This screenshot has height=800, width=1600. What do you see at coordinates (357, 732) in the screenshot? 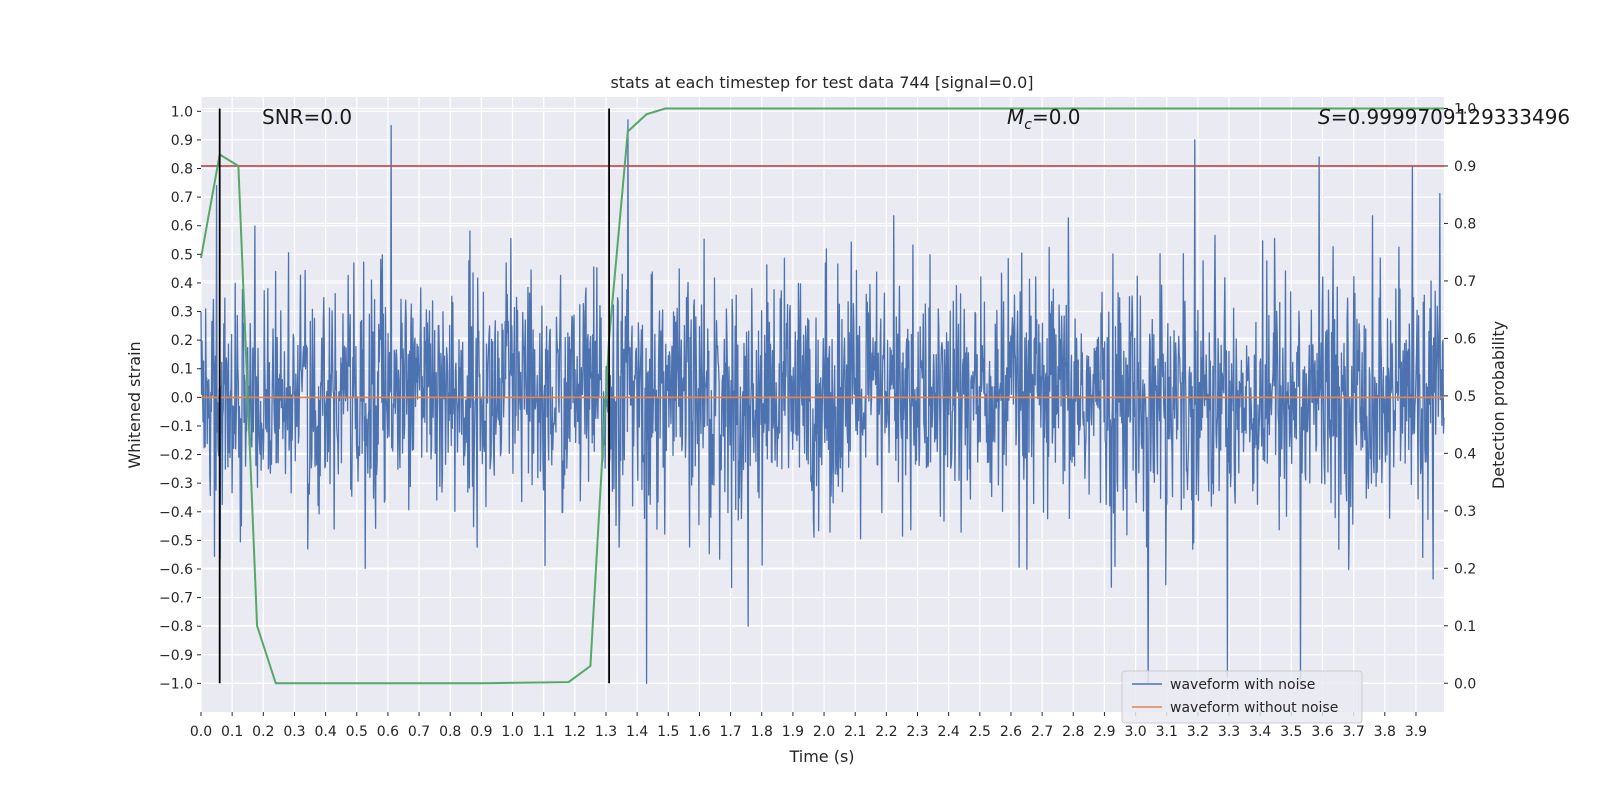
I see `x-tick-label: 0.5` at bounding box center [357, 732].